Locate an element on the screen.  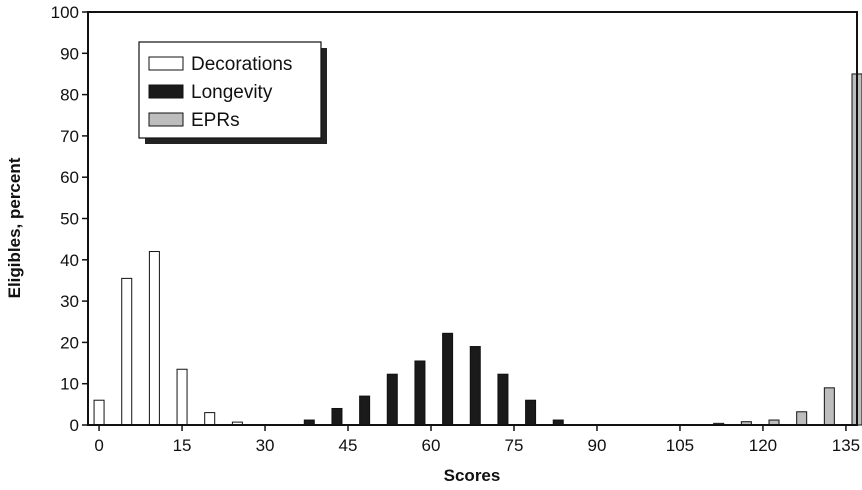
y-tick-label: 10 is located at coordinates (69, 384).